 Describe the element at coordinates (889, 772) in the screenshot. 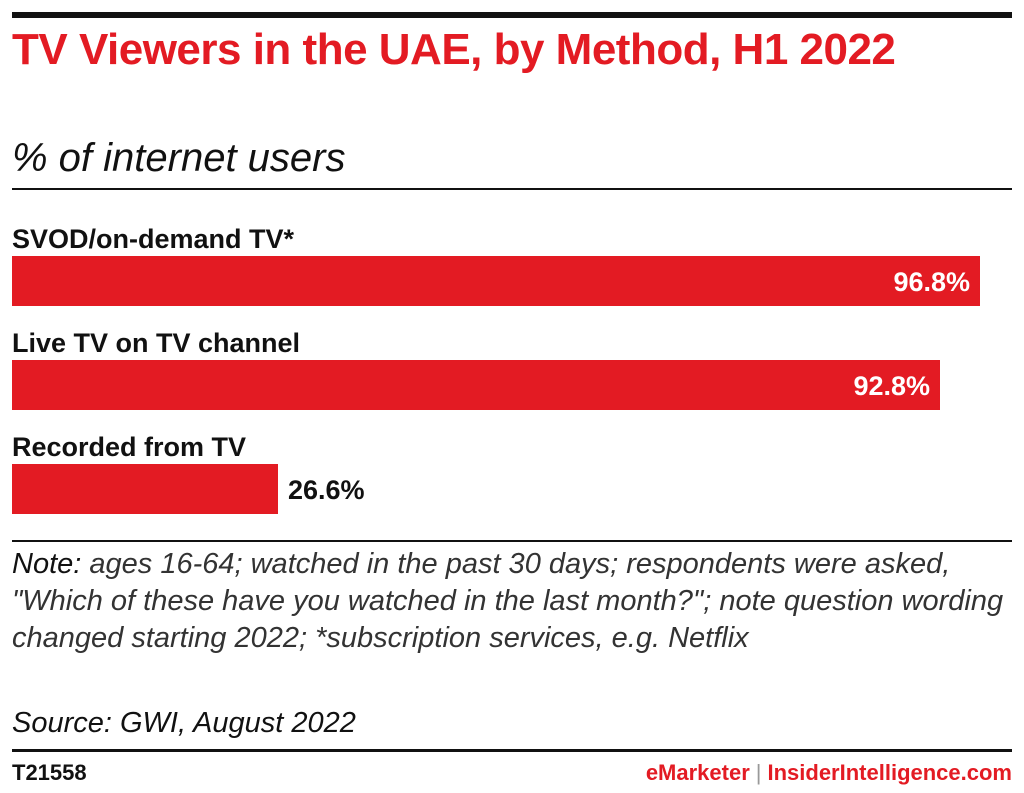

I see `brand-insider-intelligence: InsiderIntelligence.com` at that location.